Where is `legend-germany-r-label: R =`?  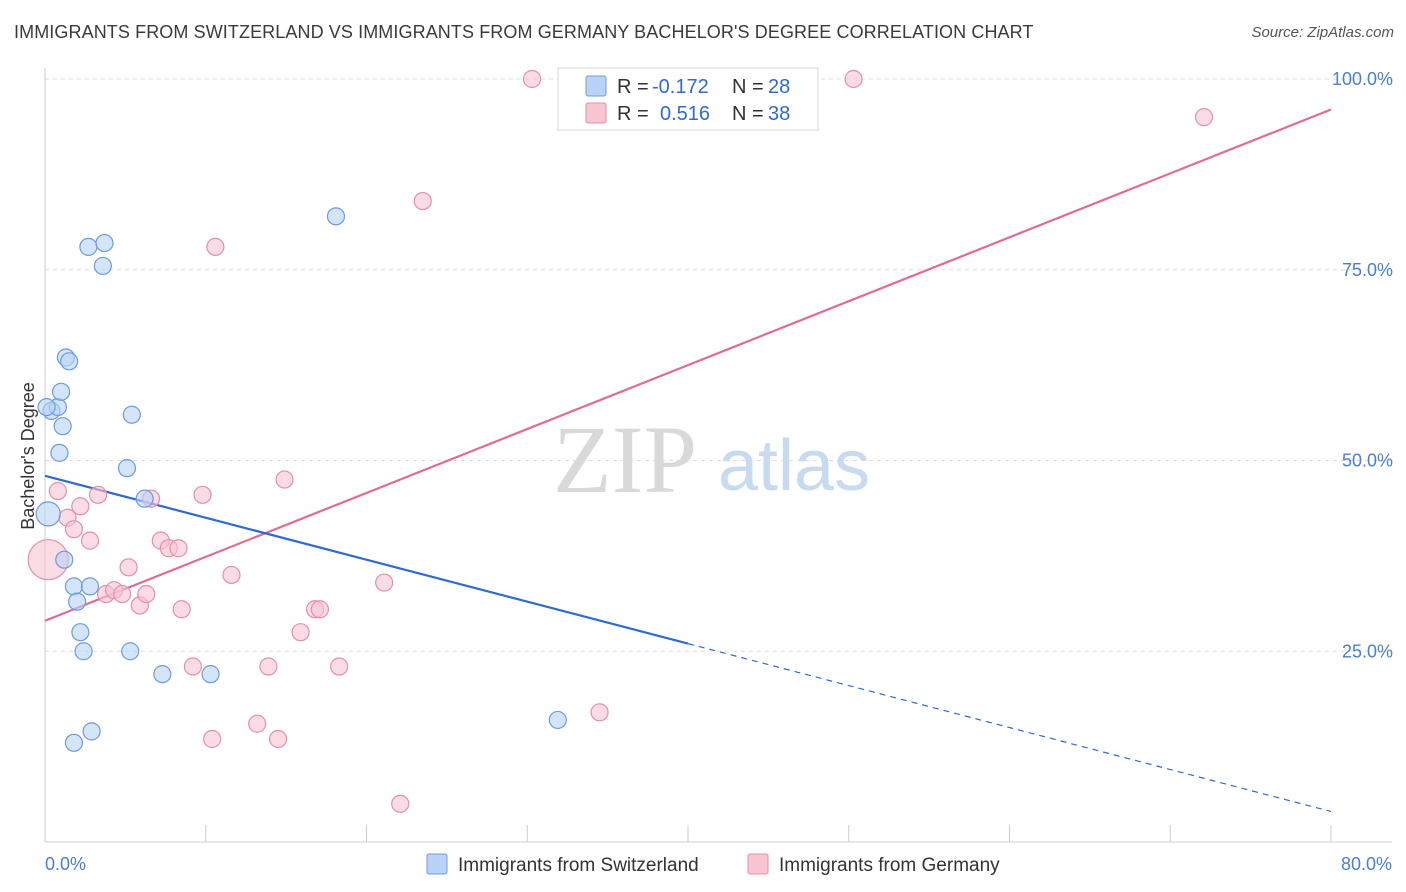
legend-germany-r-label: R = is located at coordinates (633, 114).